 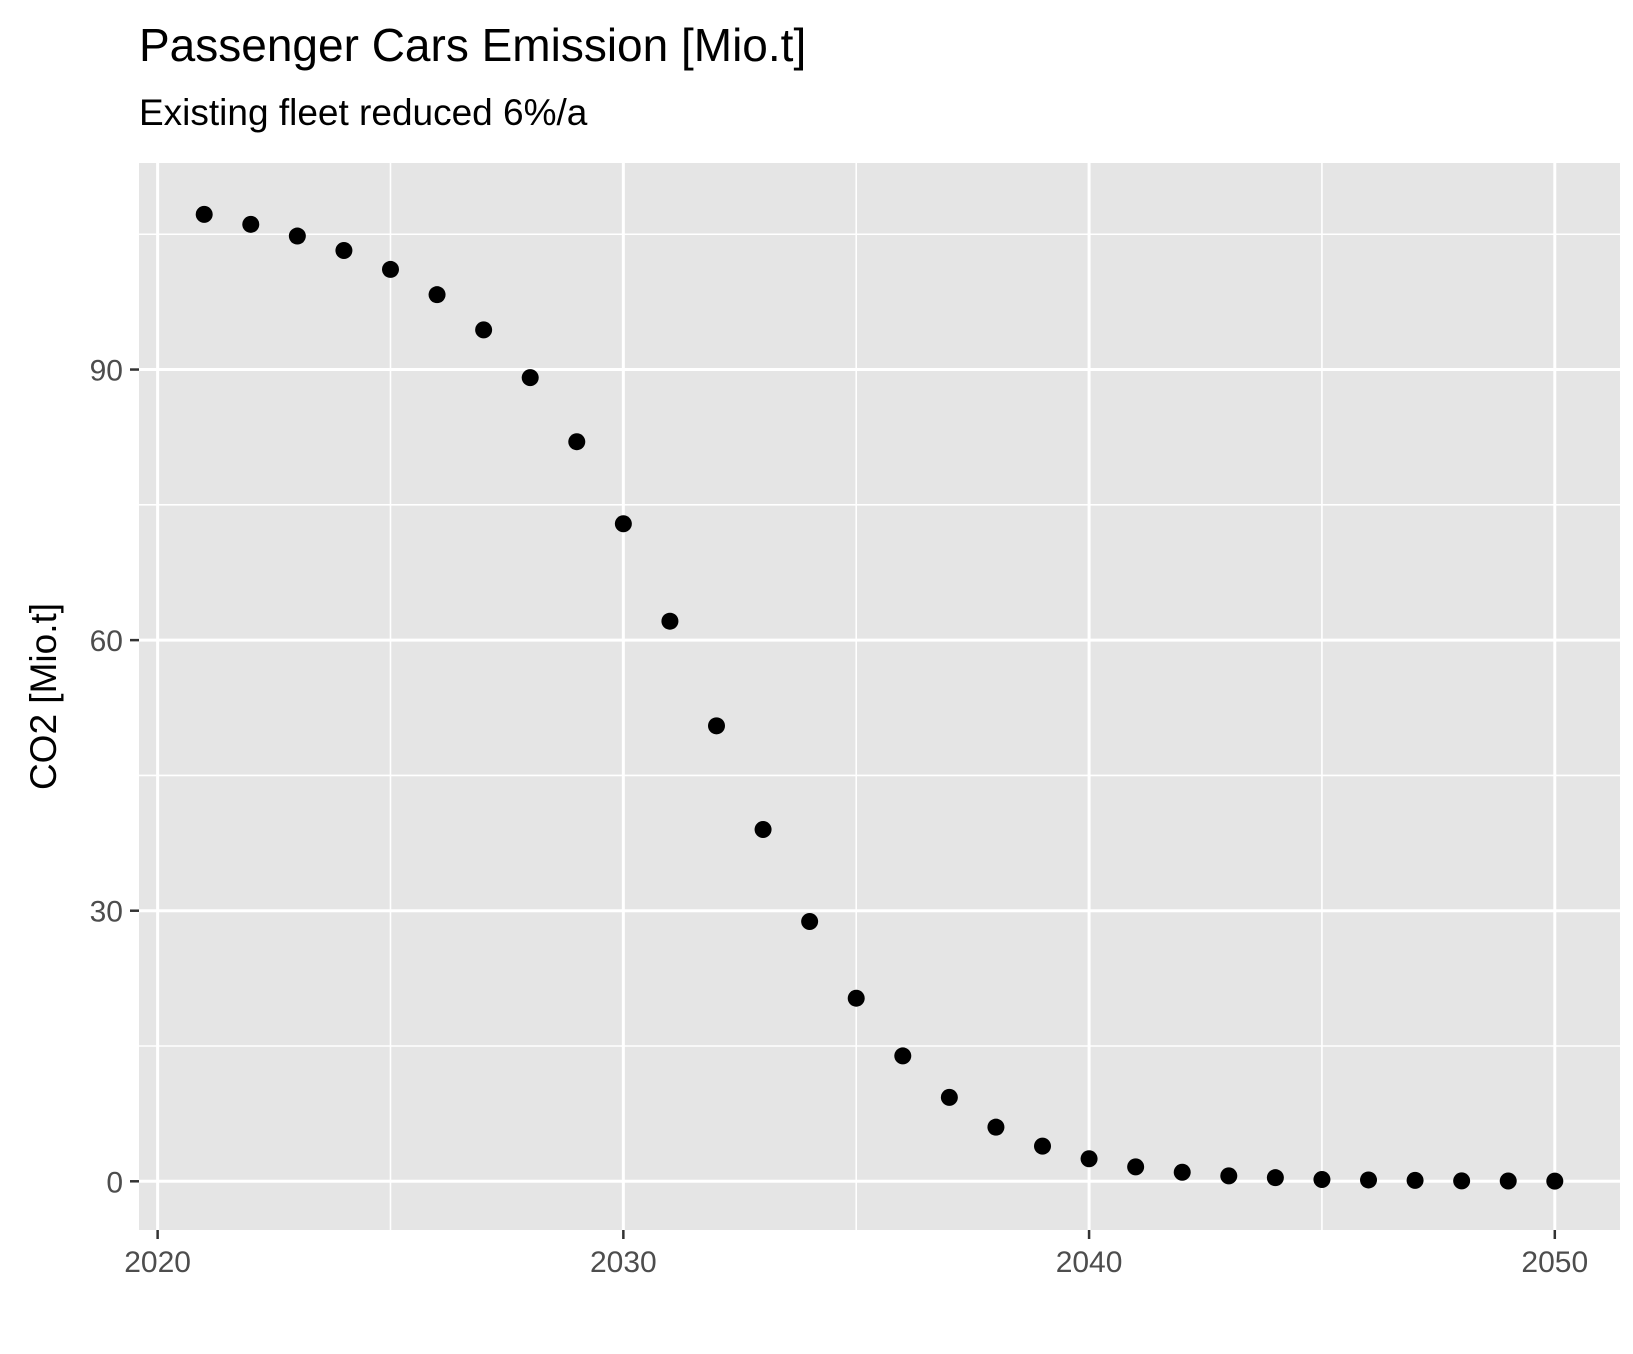 What do you see at coordinates (1089, 1262) in the screenshot?
I see `x-tick-label: 2040` at bounding box center [1089, 1262].